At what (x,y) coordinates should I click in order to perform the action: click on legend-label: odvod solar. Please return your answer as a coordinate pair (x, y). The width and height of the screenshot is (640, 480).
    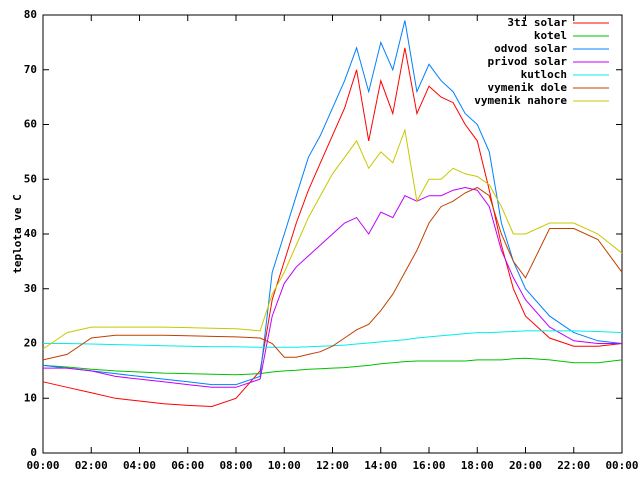
    Looking at the image, I should click on (530, 48).